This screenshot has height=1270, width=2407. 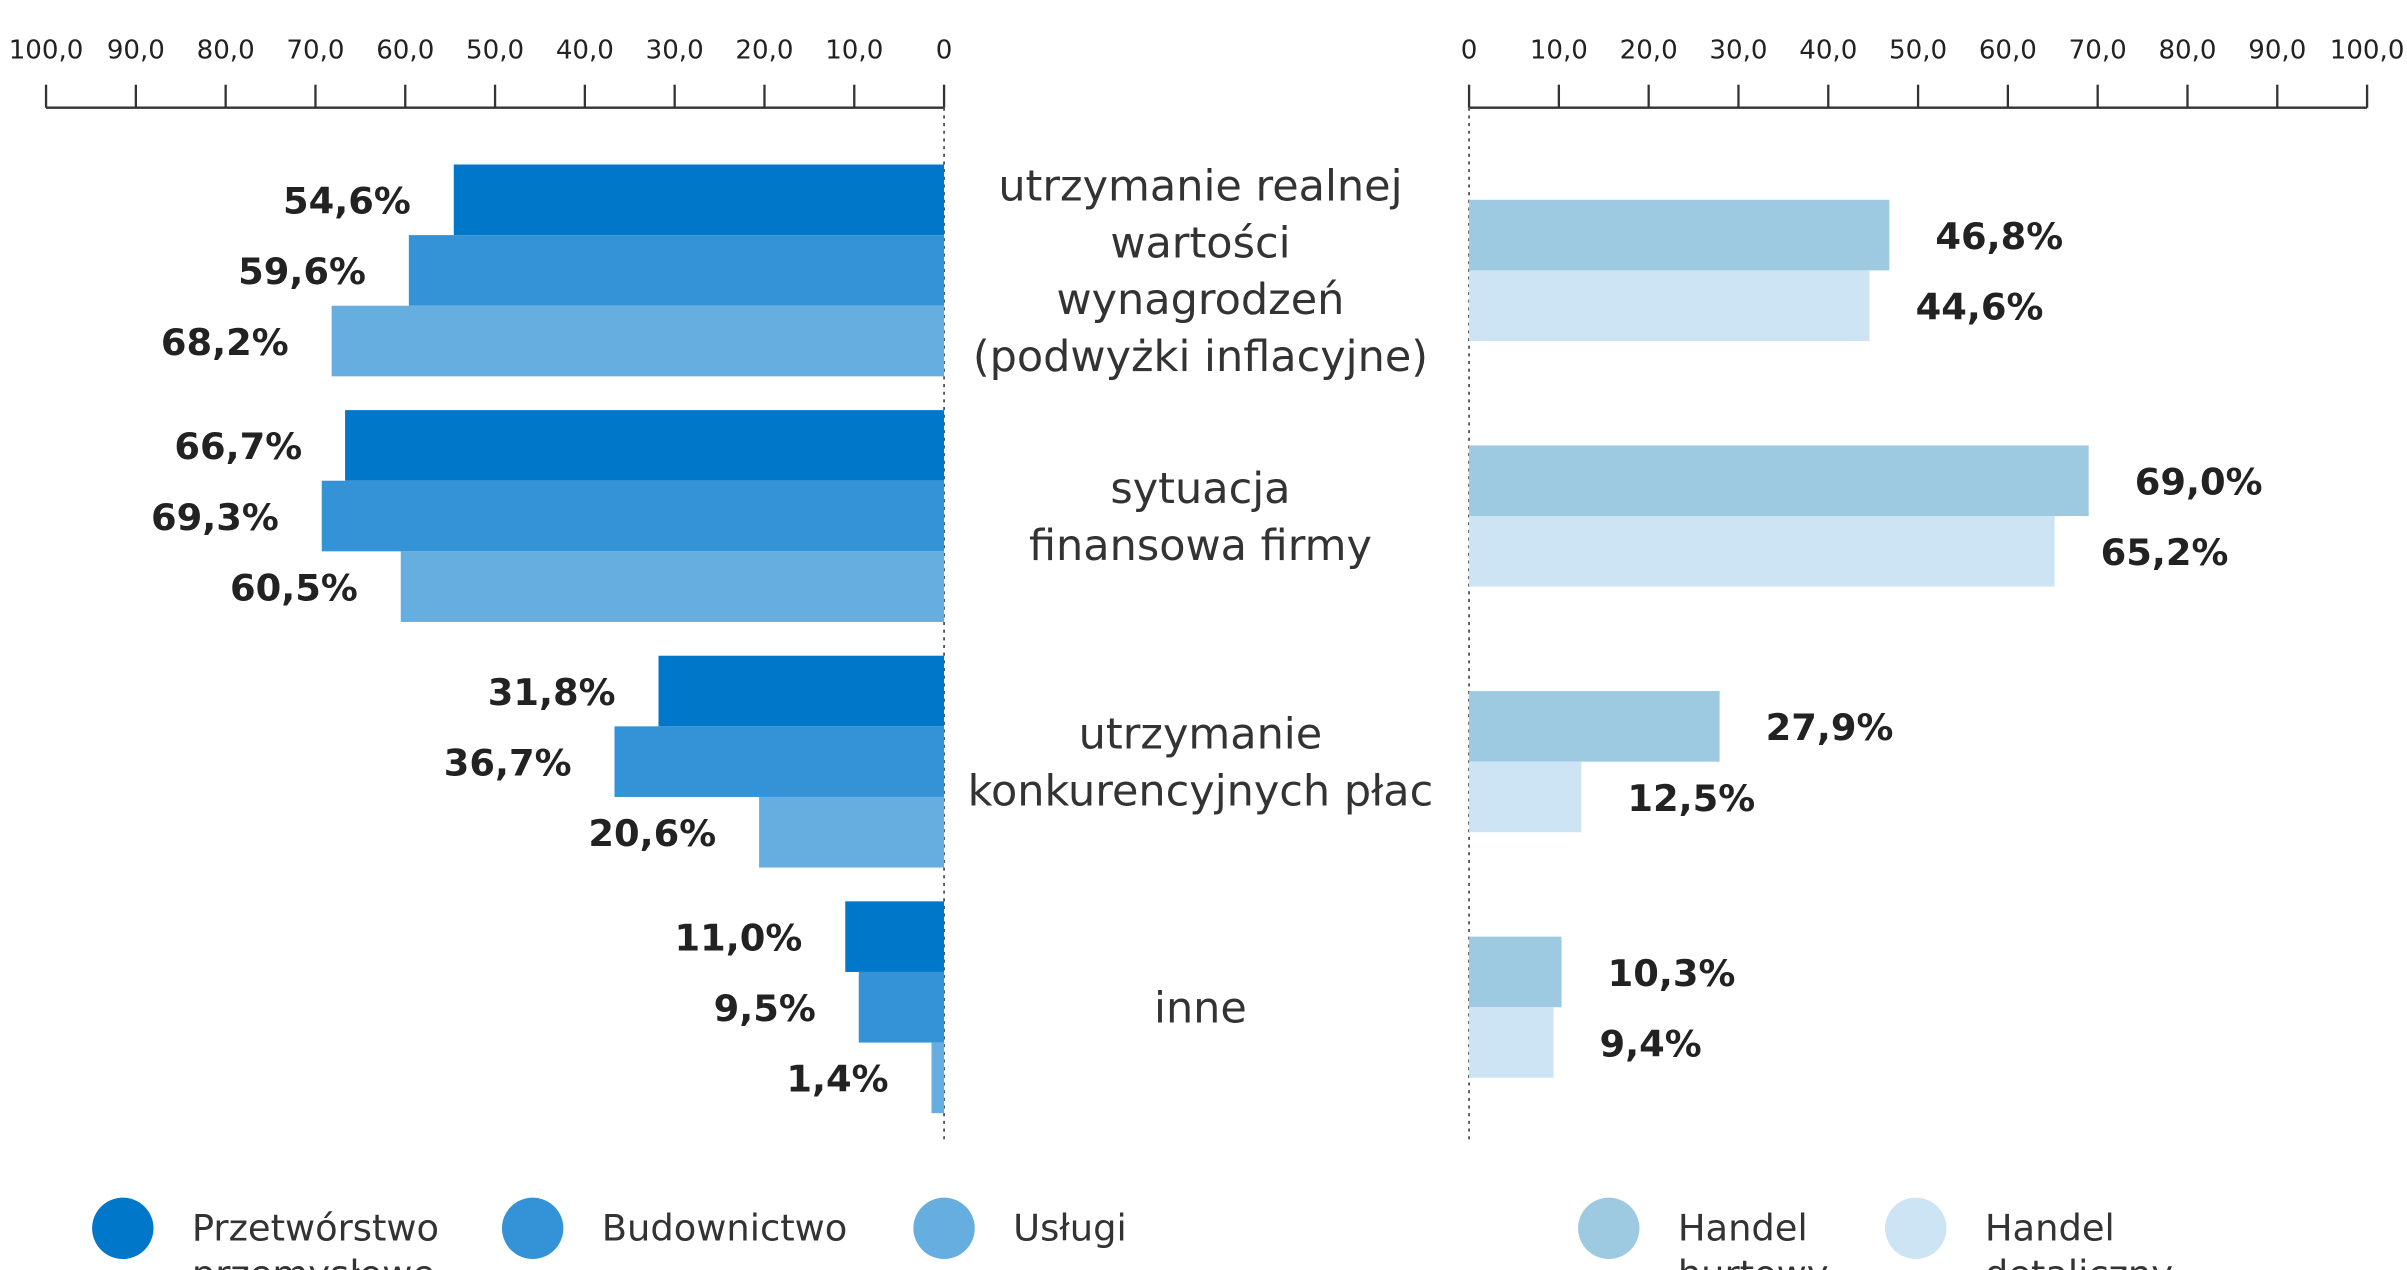 I want to click on value-label: 27,9%, so click(x=1830, y=727).